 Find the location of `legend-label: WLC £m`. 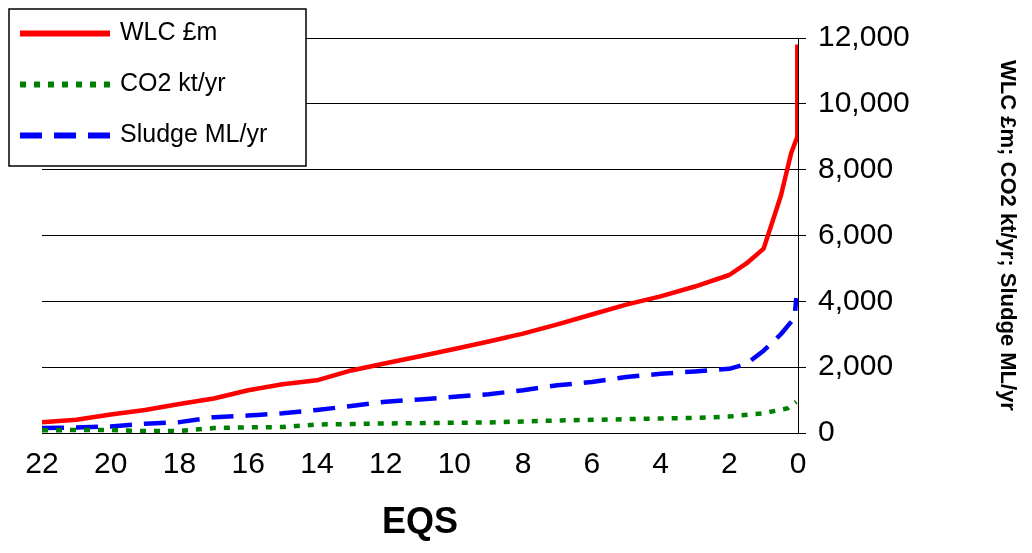

legend-label: WLC £m is located at coordinates (169, 31).